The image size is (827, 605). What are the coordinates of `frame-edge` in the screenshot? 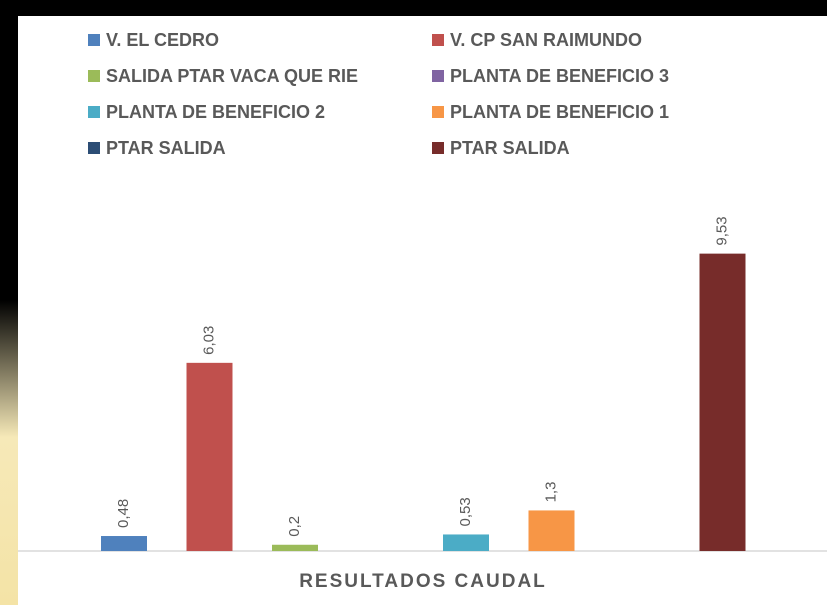 It's located at (9, 452).